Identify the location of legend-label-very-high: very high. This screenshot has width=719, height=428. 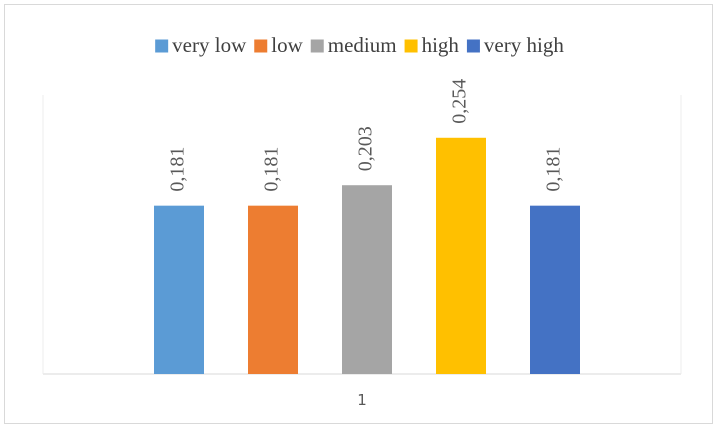
(524, 45).